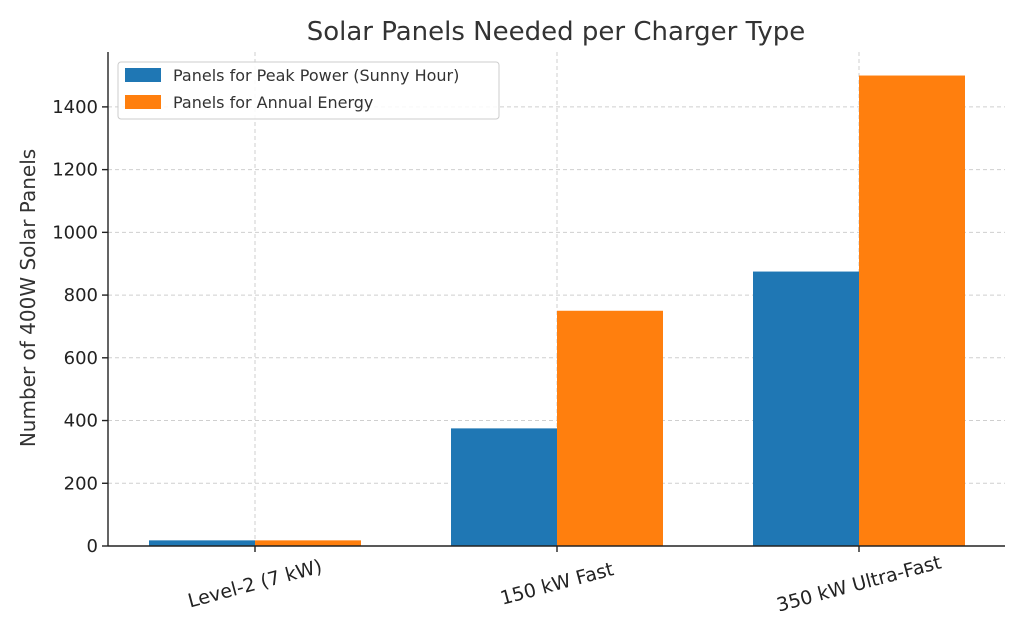 This screenshot has width=1024, height=640. I want to click on x-tick-label: Level-2 (7 kW), so click(255, 584).